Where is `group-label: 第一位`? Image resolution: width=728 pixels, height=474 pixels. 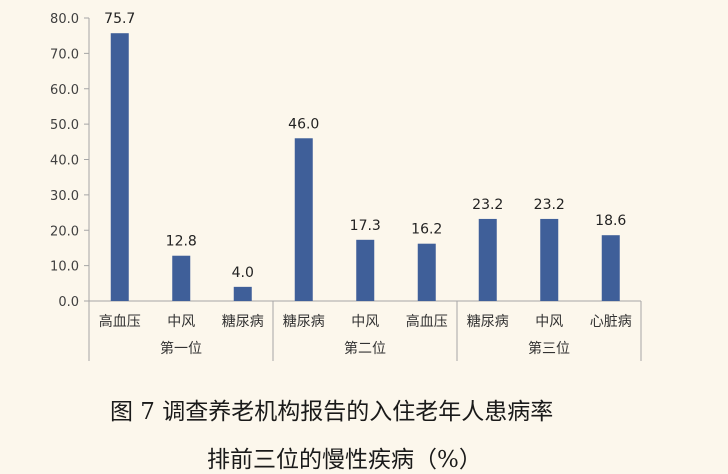 group-label: 第一位 is located at coordinates (181, 348).